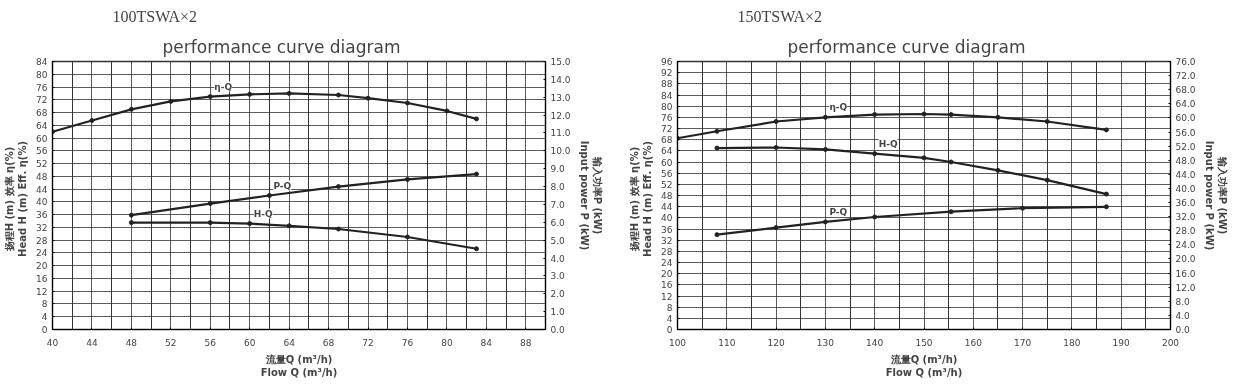  Describe the element at coordinates (1185, 118) in the screenshot. I see `y2-tick-label: 60.0` at that location.